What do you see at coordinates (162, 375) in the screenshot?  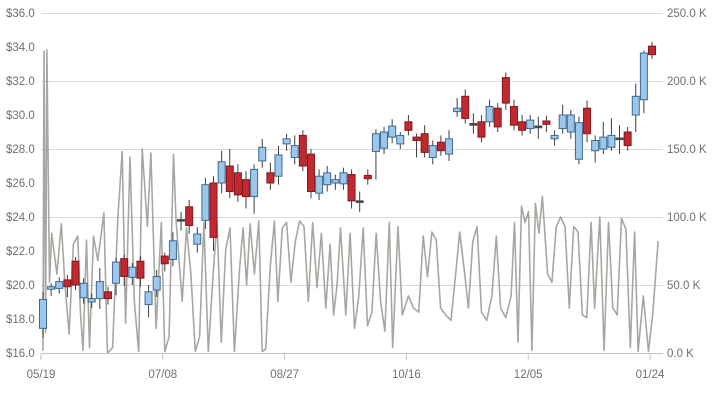 I see `date-axis-label: 07/08` at bounding box center [162, 375].